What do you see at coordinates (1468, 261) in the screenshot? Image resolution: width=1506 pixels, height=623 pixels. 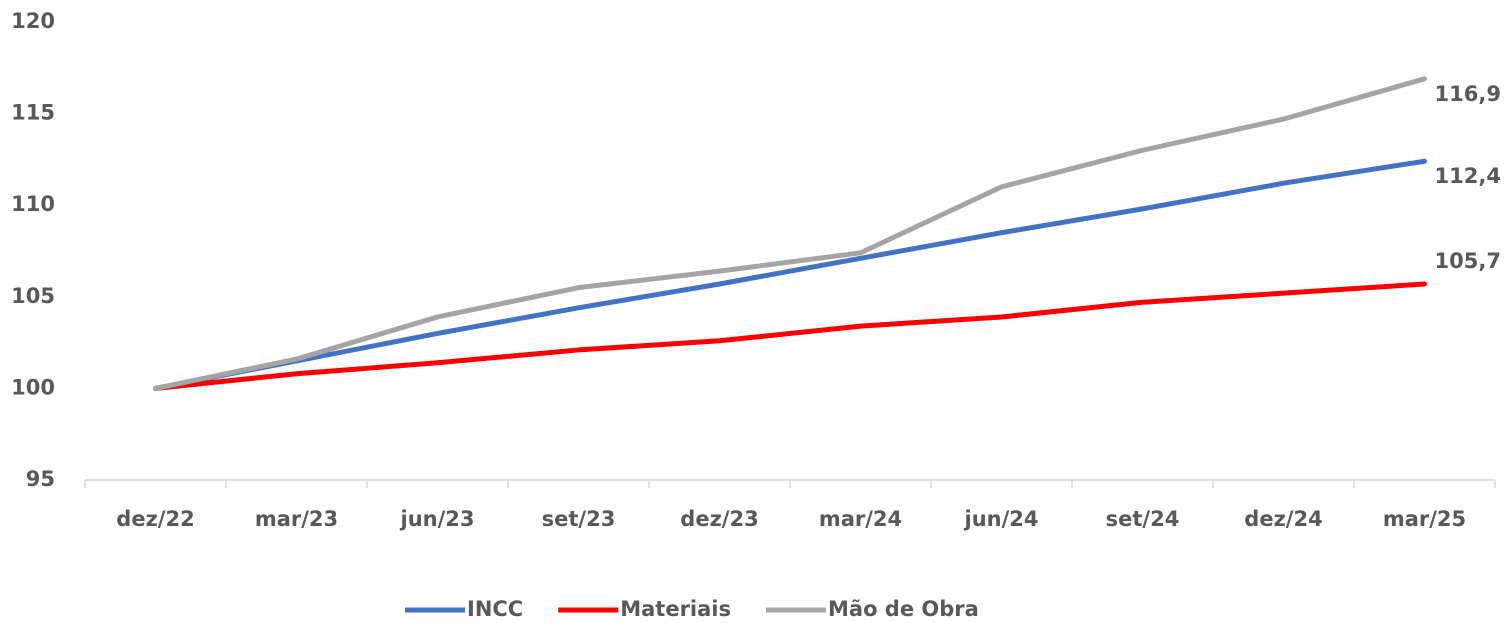 I see `data-label: 105,7` at bounding box center [1468, 261].